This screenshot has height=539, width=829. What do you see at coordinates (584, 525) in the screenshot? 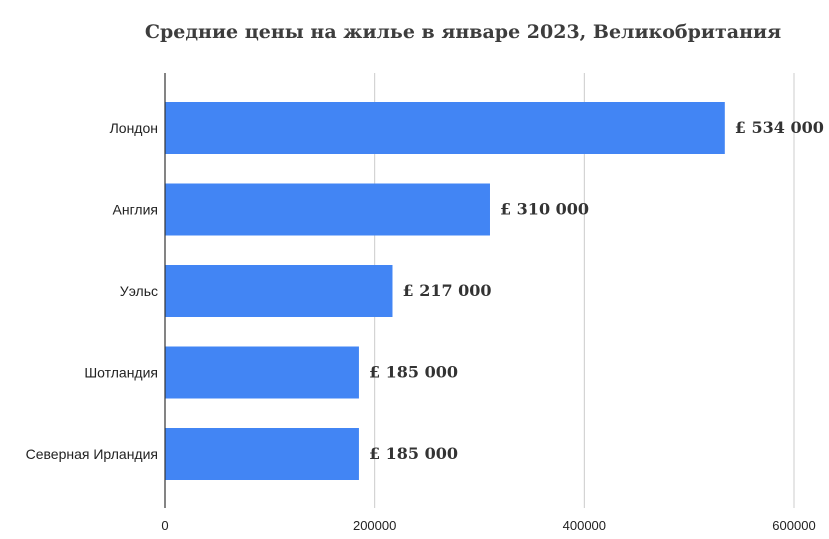
I see `x-tick-label: 400000` at bounding box center [584, 525].